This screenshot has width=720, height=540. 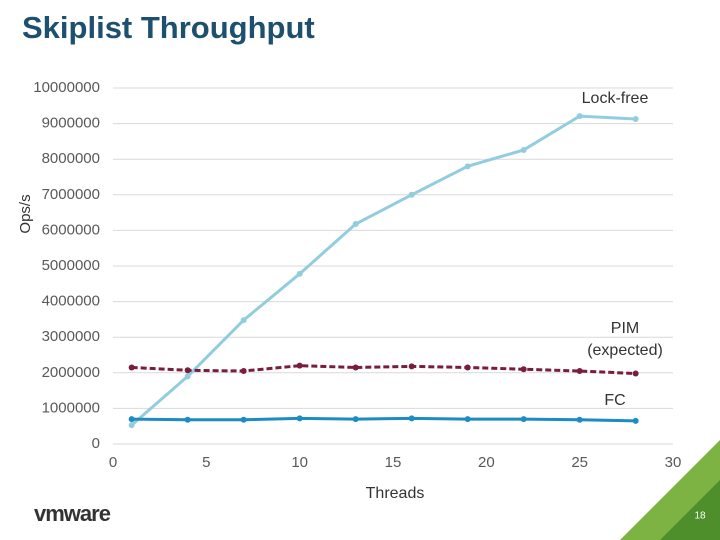 What do you see at coordinates (395, 493) in the screenshot?
I see `x-axis-title: Threads` at bounding box center [395, 493].